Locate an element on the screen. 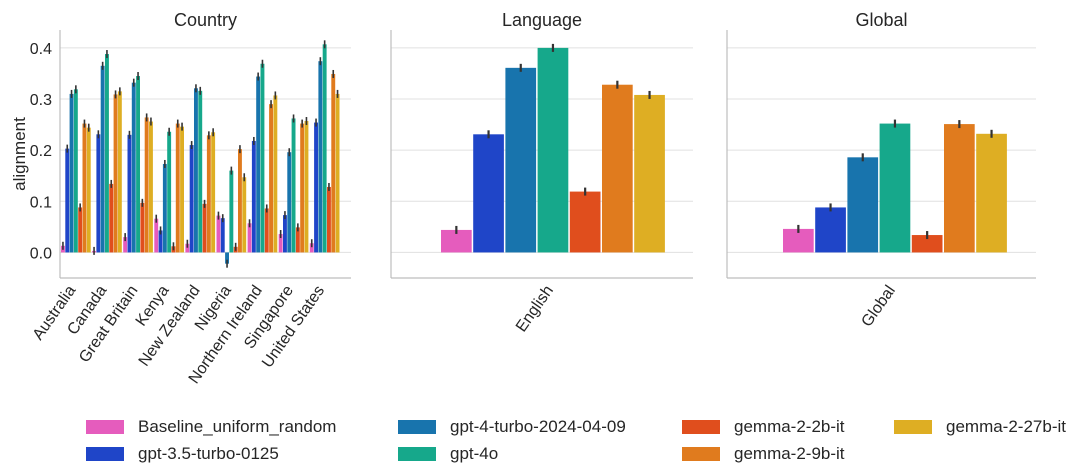 The width and height of the screenshot is (1086, 468). panel-title: Global is located at coordinates (881, 20).